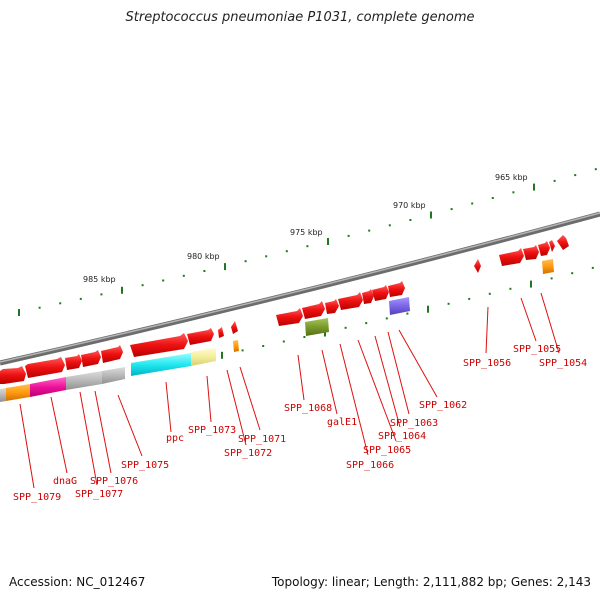 The width and height of the screenshot is (600, 600). Describe the element at coordinates (342, 422) in the screenshot. I see `gene-label-gale1: galE1` at that location.